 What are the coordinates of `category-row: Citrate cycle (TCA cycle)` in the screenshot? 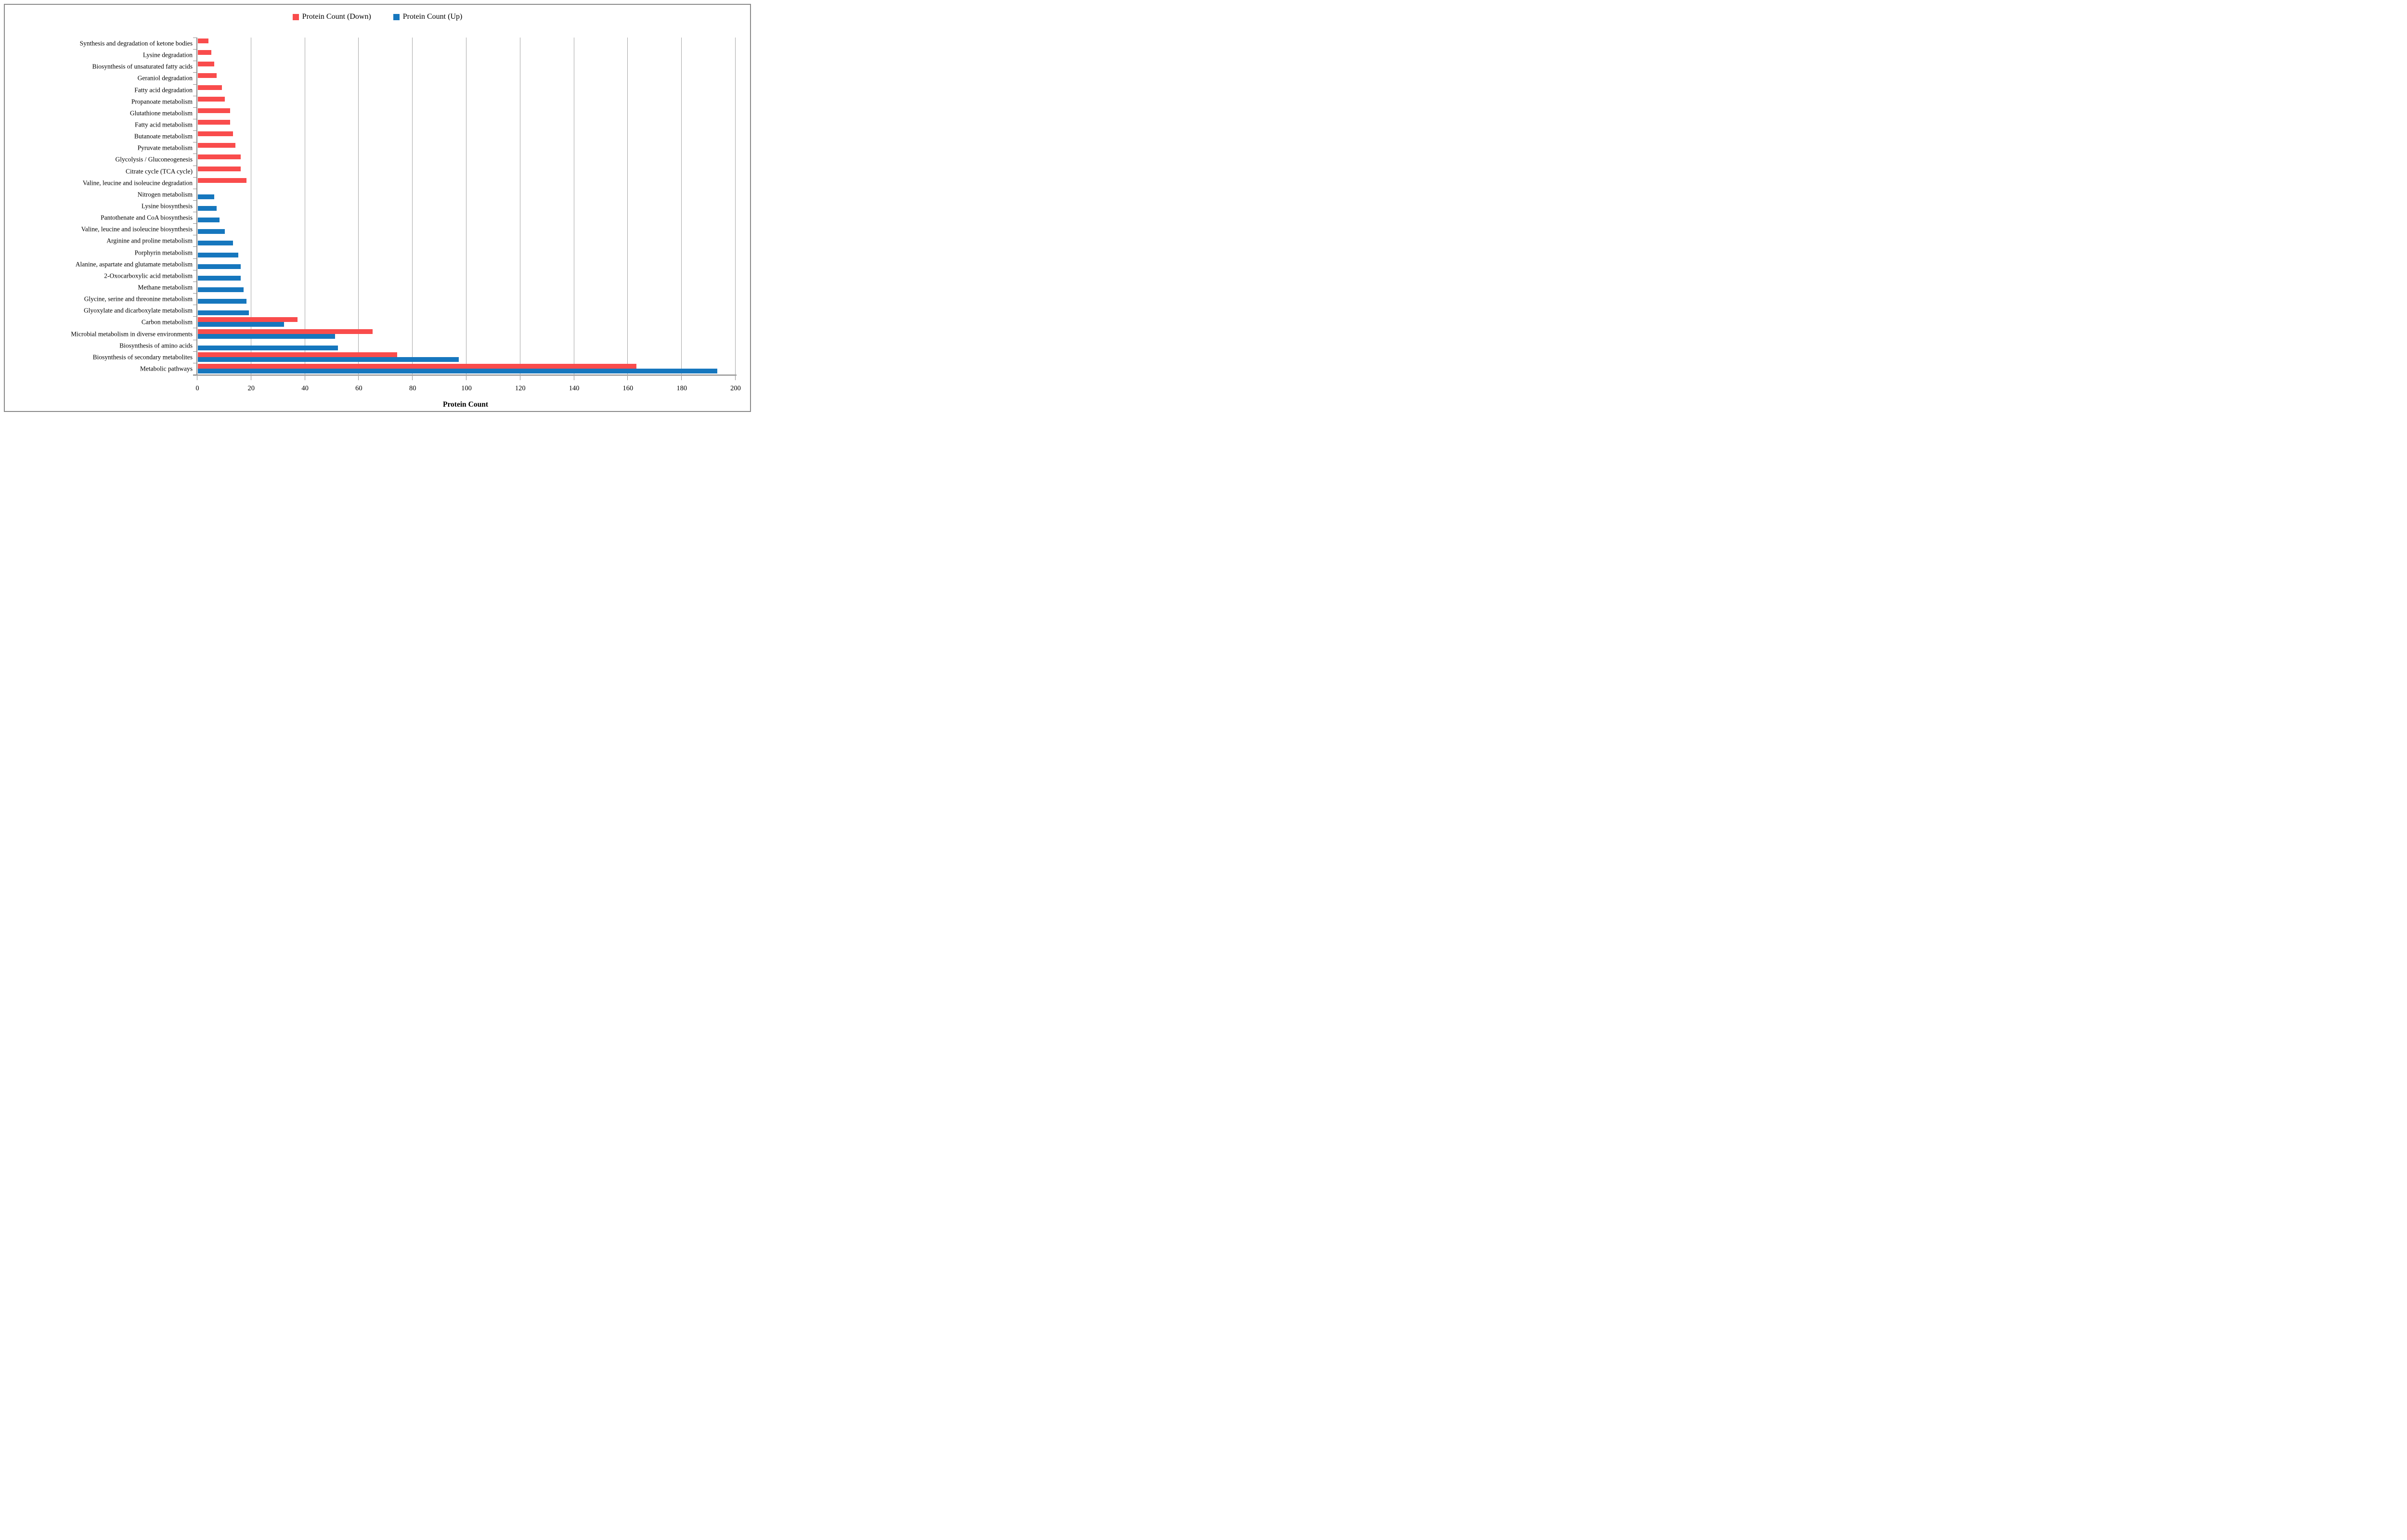 It's located at (431, 171).